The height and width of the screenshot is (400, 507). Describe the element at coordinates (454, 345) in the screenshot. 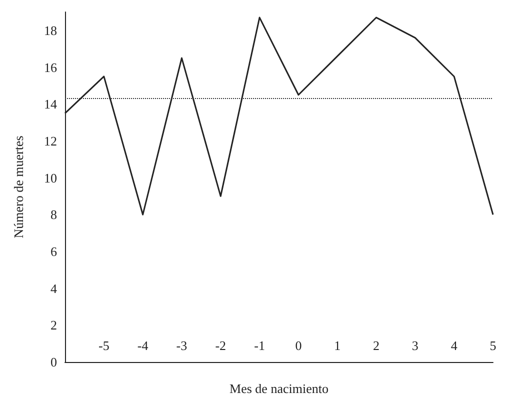

I see `x-tick-label: 4` at that location.